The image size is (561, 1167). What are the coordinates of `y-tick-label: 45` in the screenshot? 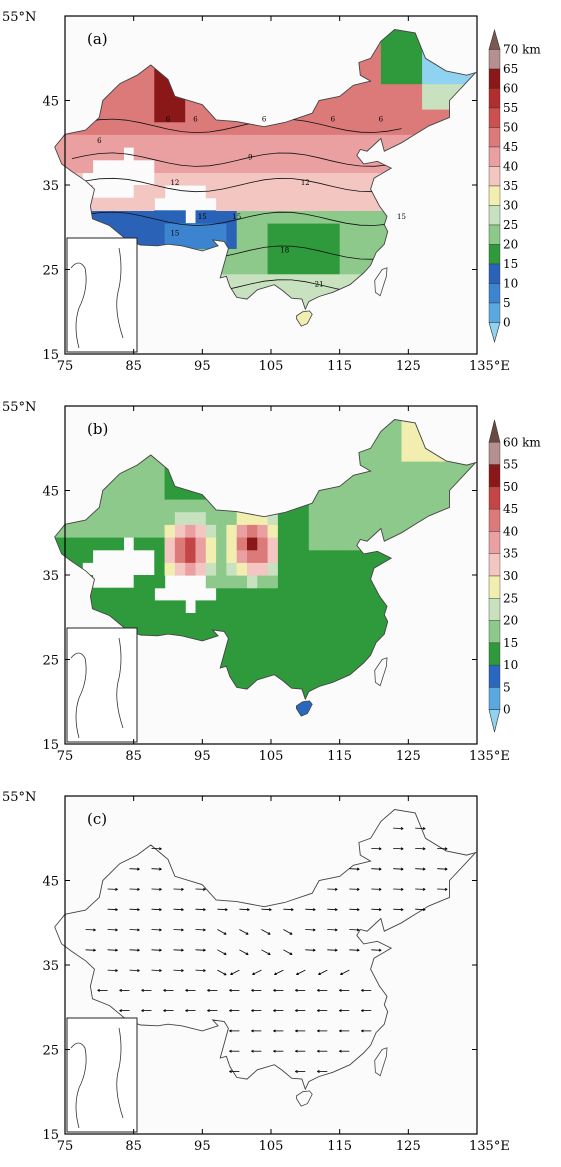 It's located at (50, 882).